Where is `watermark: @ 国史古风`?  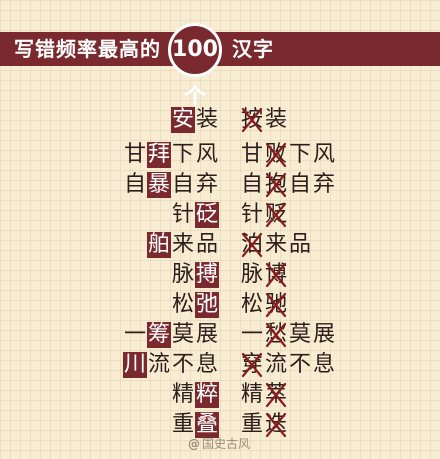
watermark: @ 国史古风 is located at coordinates (219, 444).